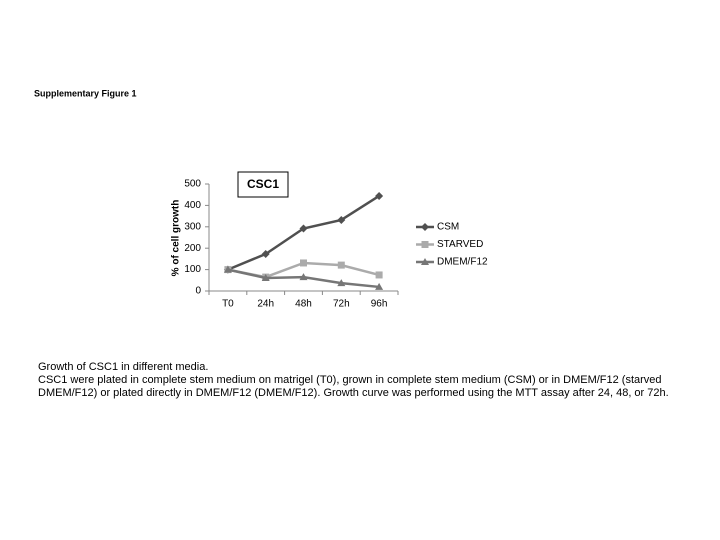  What do you see at coordinates (448, 227) in the screenshot?
I see `legend-label: CSM` at bounding box center [448, 227].